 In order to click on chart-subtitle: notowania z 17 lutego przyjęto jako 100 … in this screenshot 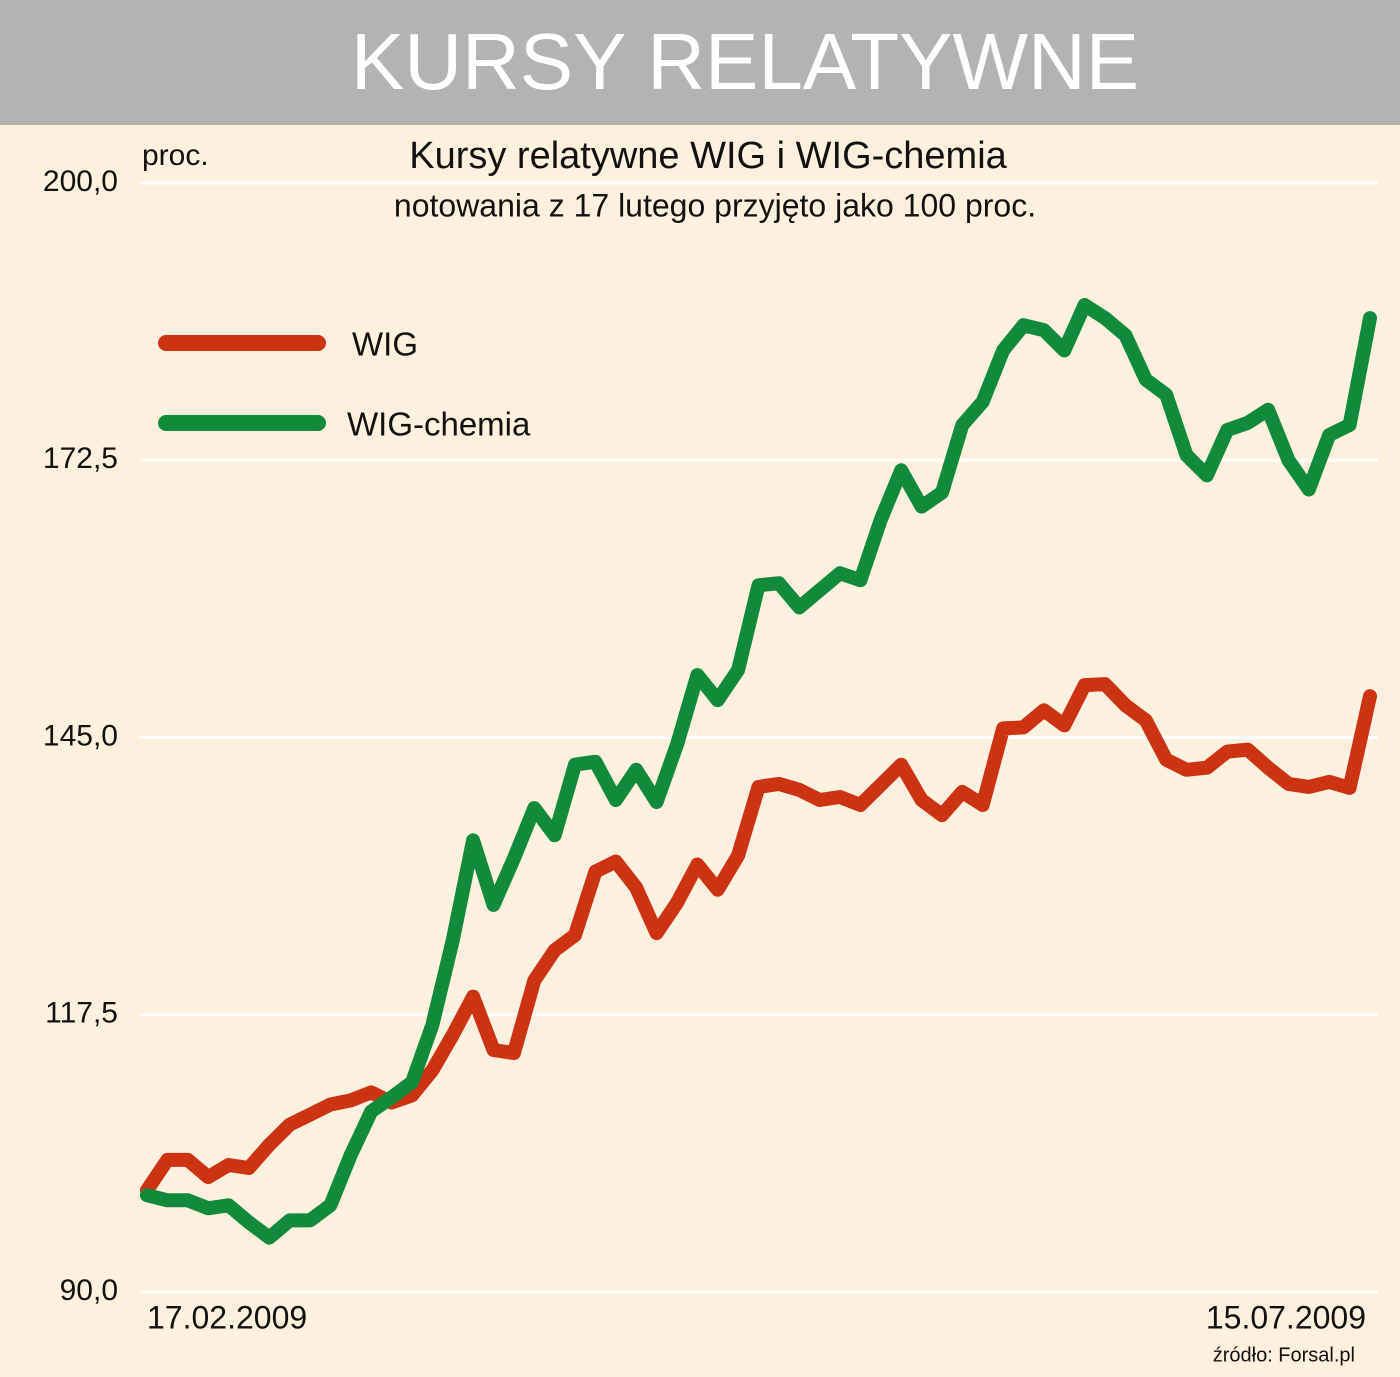, I will do `click(715, 205)`.